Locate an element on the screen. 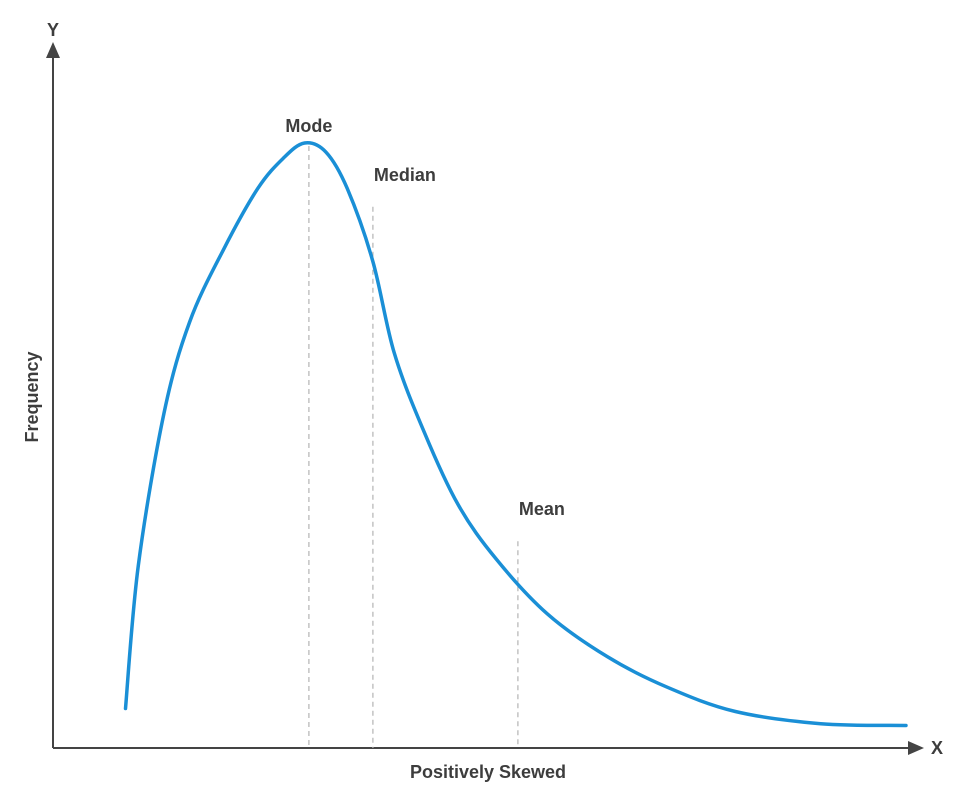  annotation-labels: Mode Median Mean is located at coordinates (425, 317).